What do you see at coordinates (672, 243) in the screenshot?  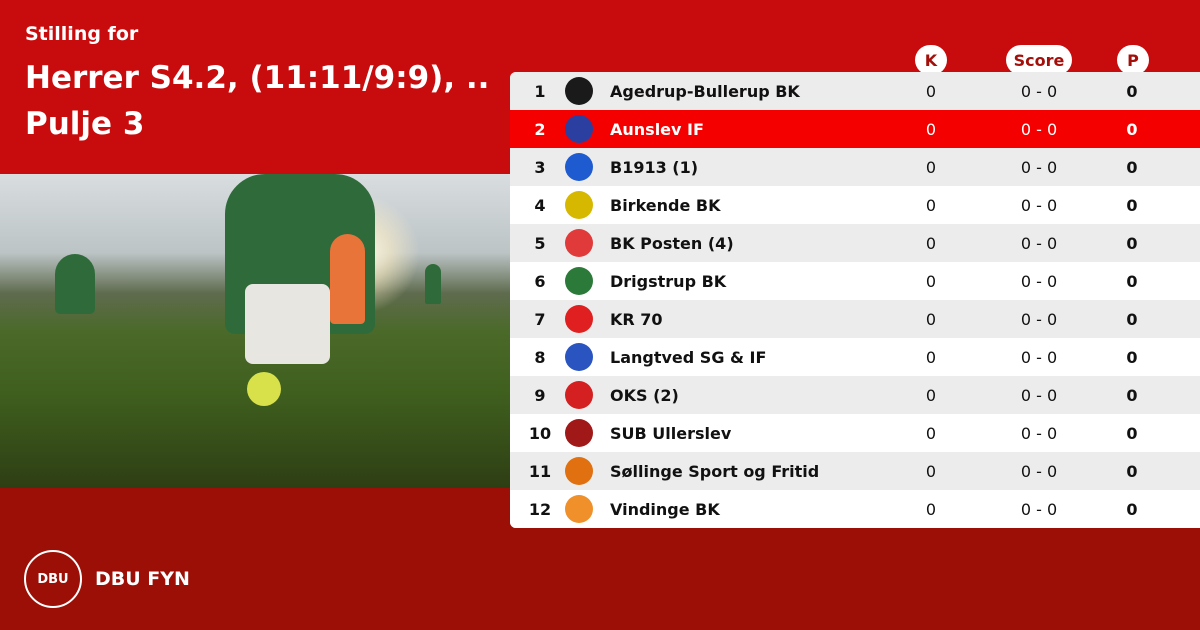 I see `team-name: BK Posten (4)` at bounding box center [672, 243].